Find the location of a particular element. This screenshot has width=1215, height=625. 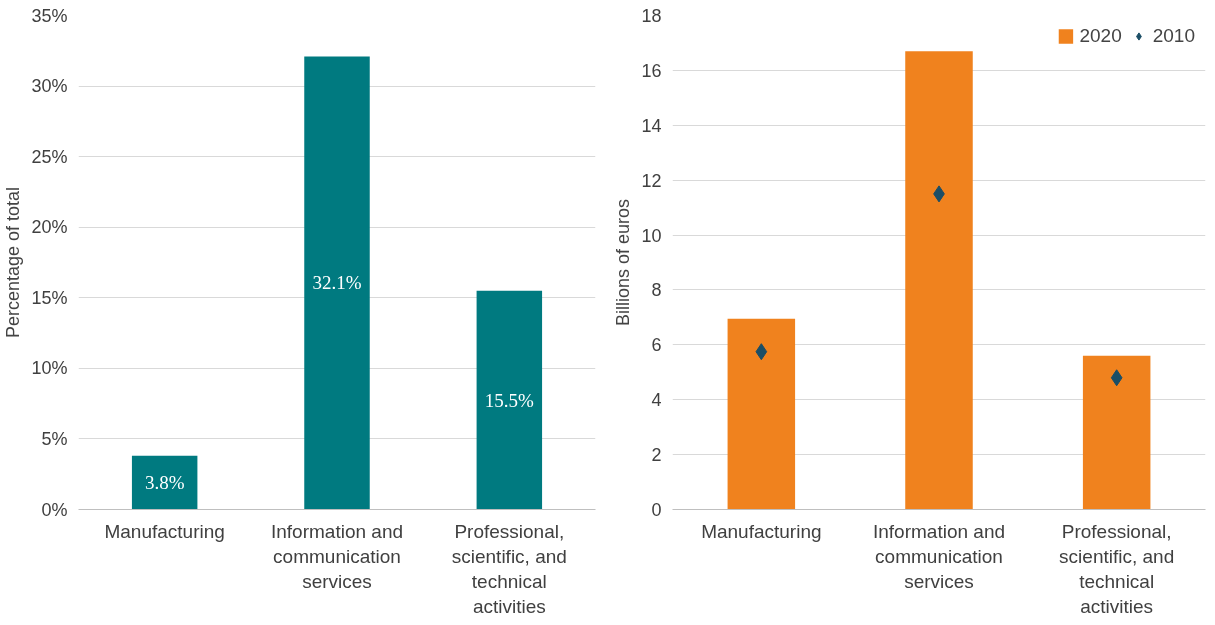

y-tick-label: 2 is located at coordinates (656, 455).